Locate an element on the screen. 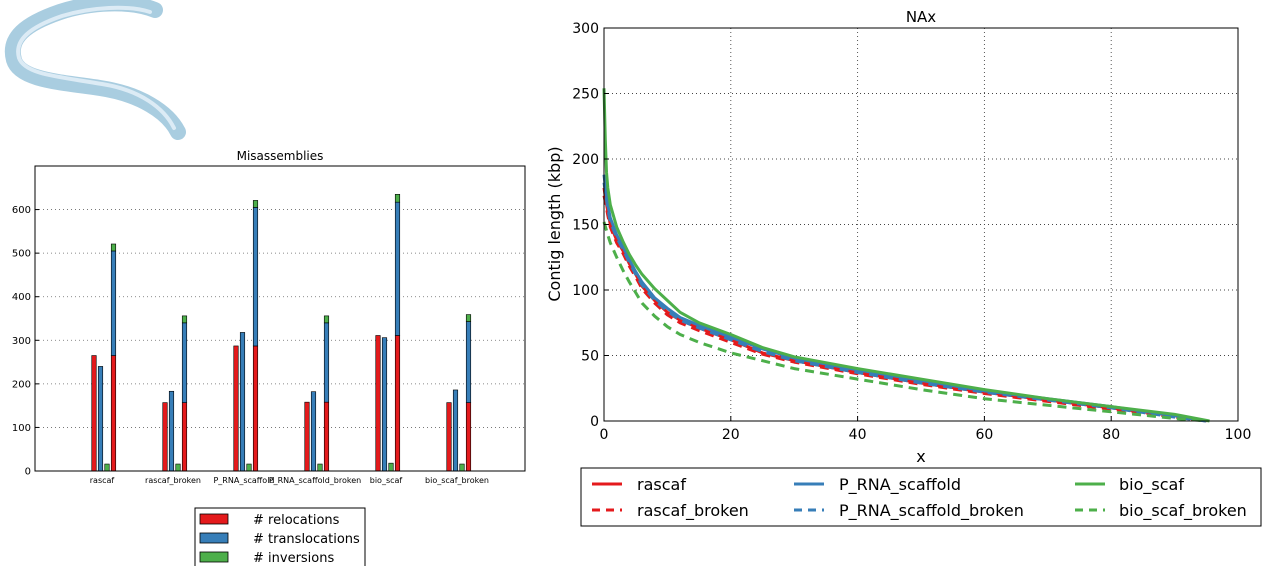 The width and height of the screenshot is (1271, 566). legend-box is located at coordinates (921, 497).